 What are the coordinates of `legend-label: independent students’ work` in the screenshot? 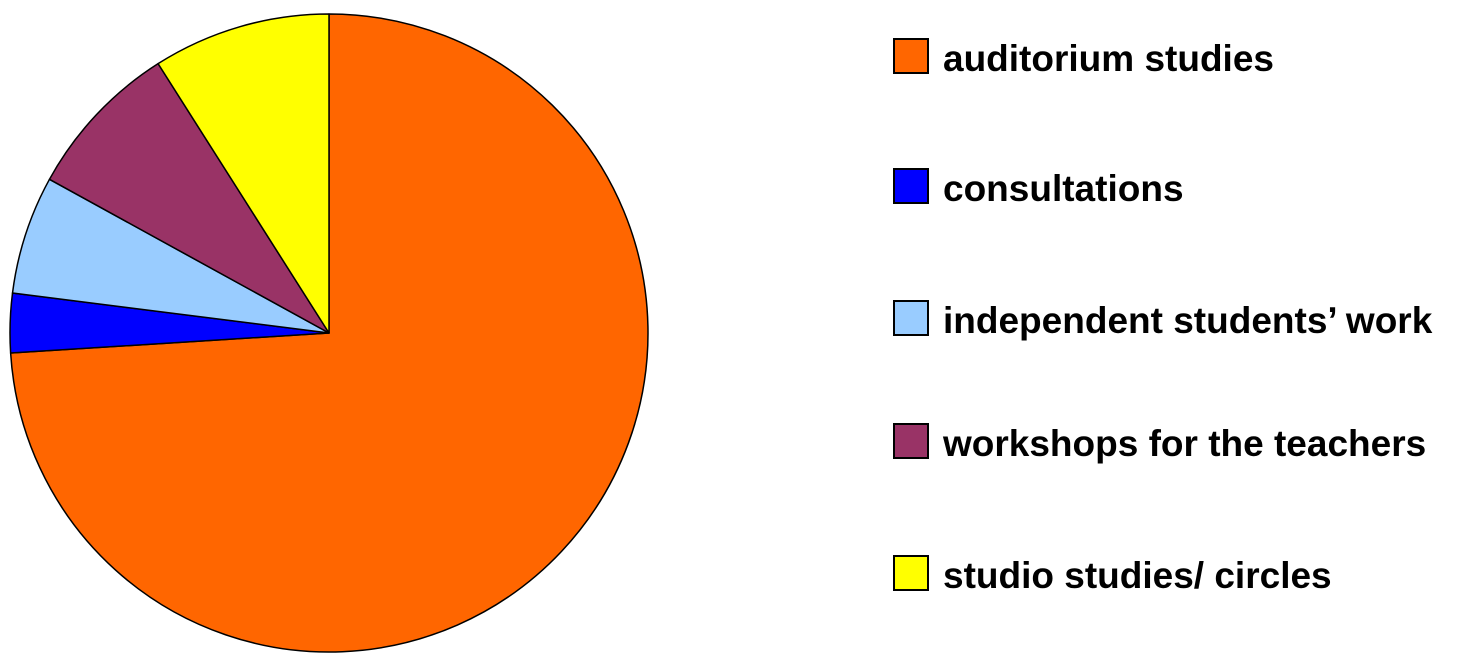 It's located at (1188, 320).